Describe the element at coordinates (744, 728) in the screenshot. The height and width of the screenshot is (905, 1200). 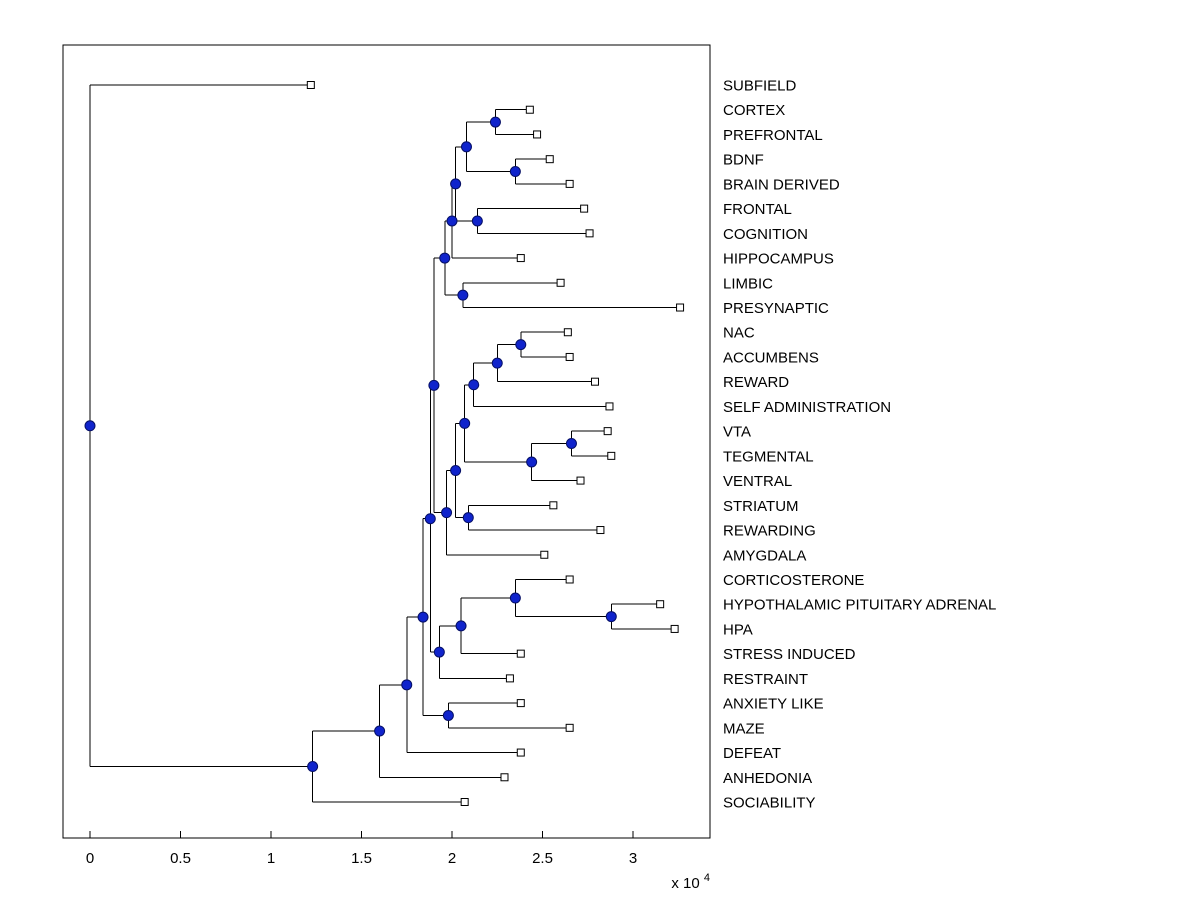
I see `leaf-label: MAZE` at that location.